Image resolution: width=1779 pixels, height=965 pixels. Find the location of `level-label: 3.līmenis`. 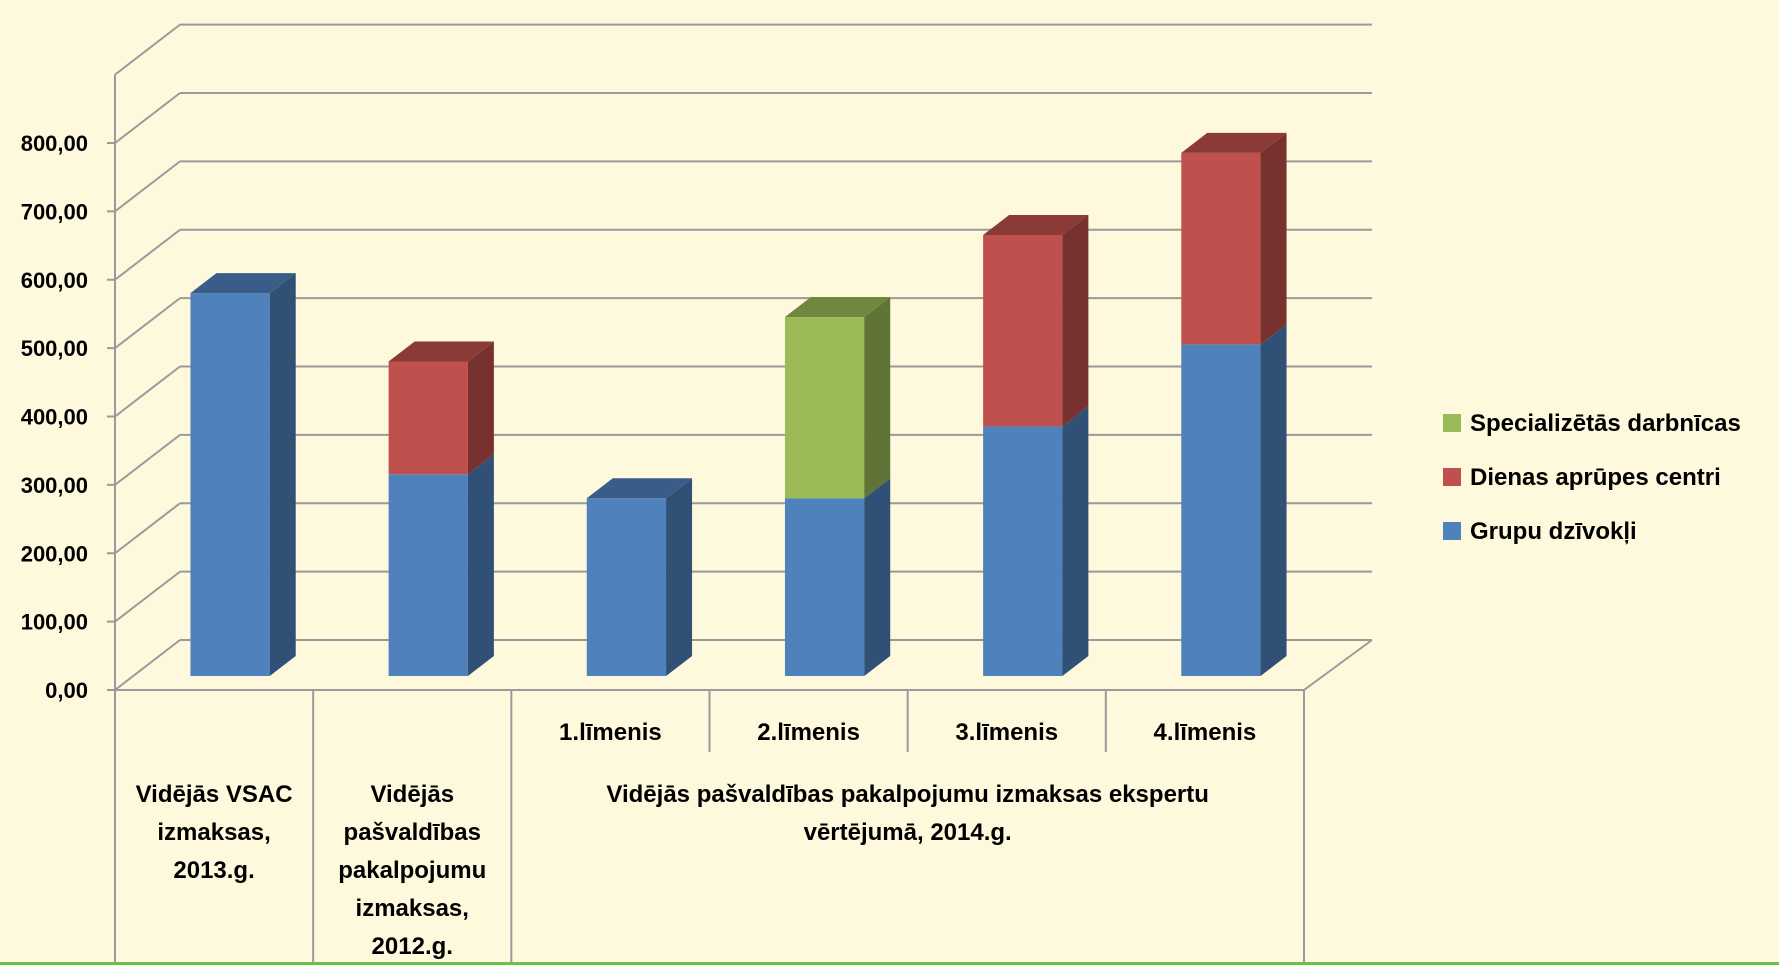

level-label: 3.līmenis is located at coordinates (1006, 732).